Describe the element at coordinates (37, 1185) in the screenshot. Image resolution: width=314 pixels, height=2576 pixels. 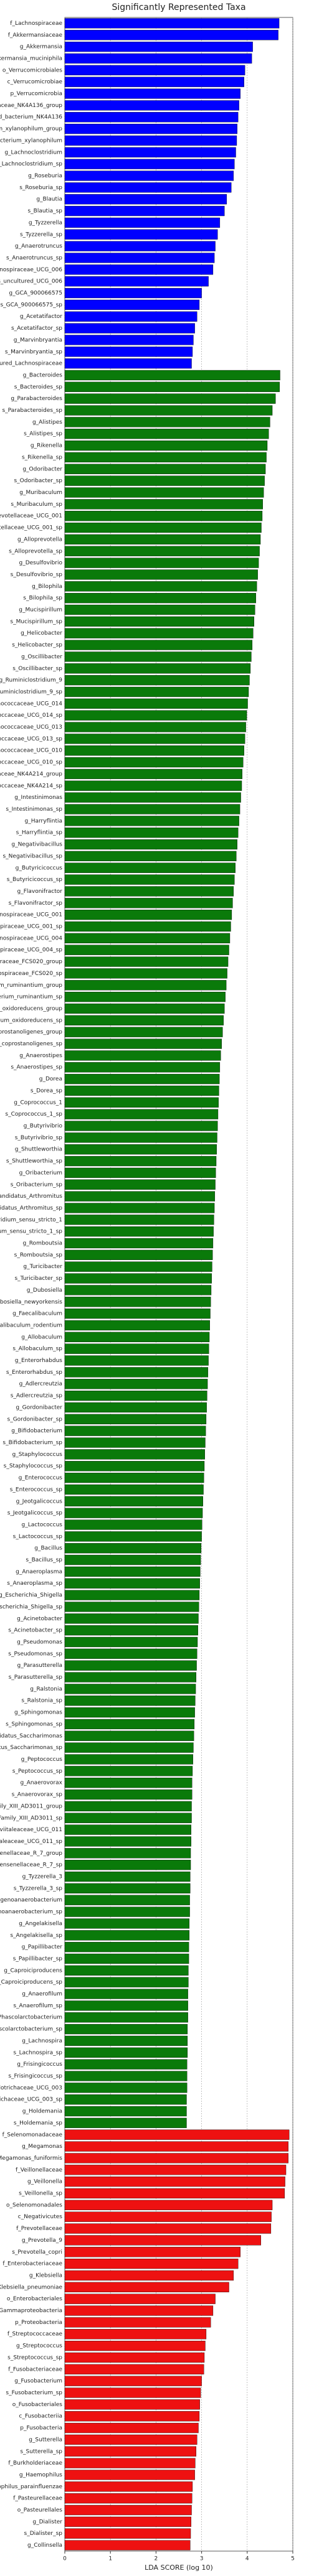
I see `y-tick-label: s_Oribacterium_sp` at that location.